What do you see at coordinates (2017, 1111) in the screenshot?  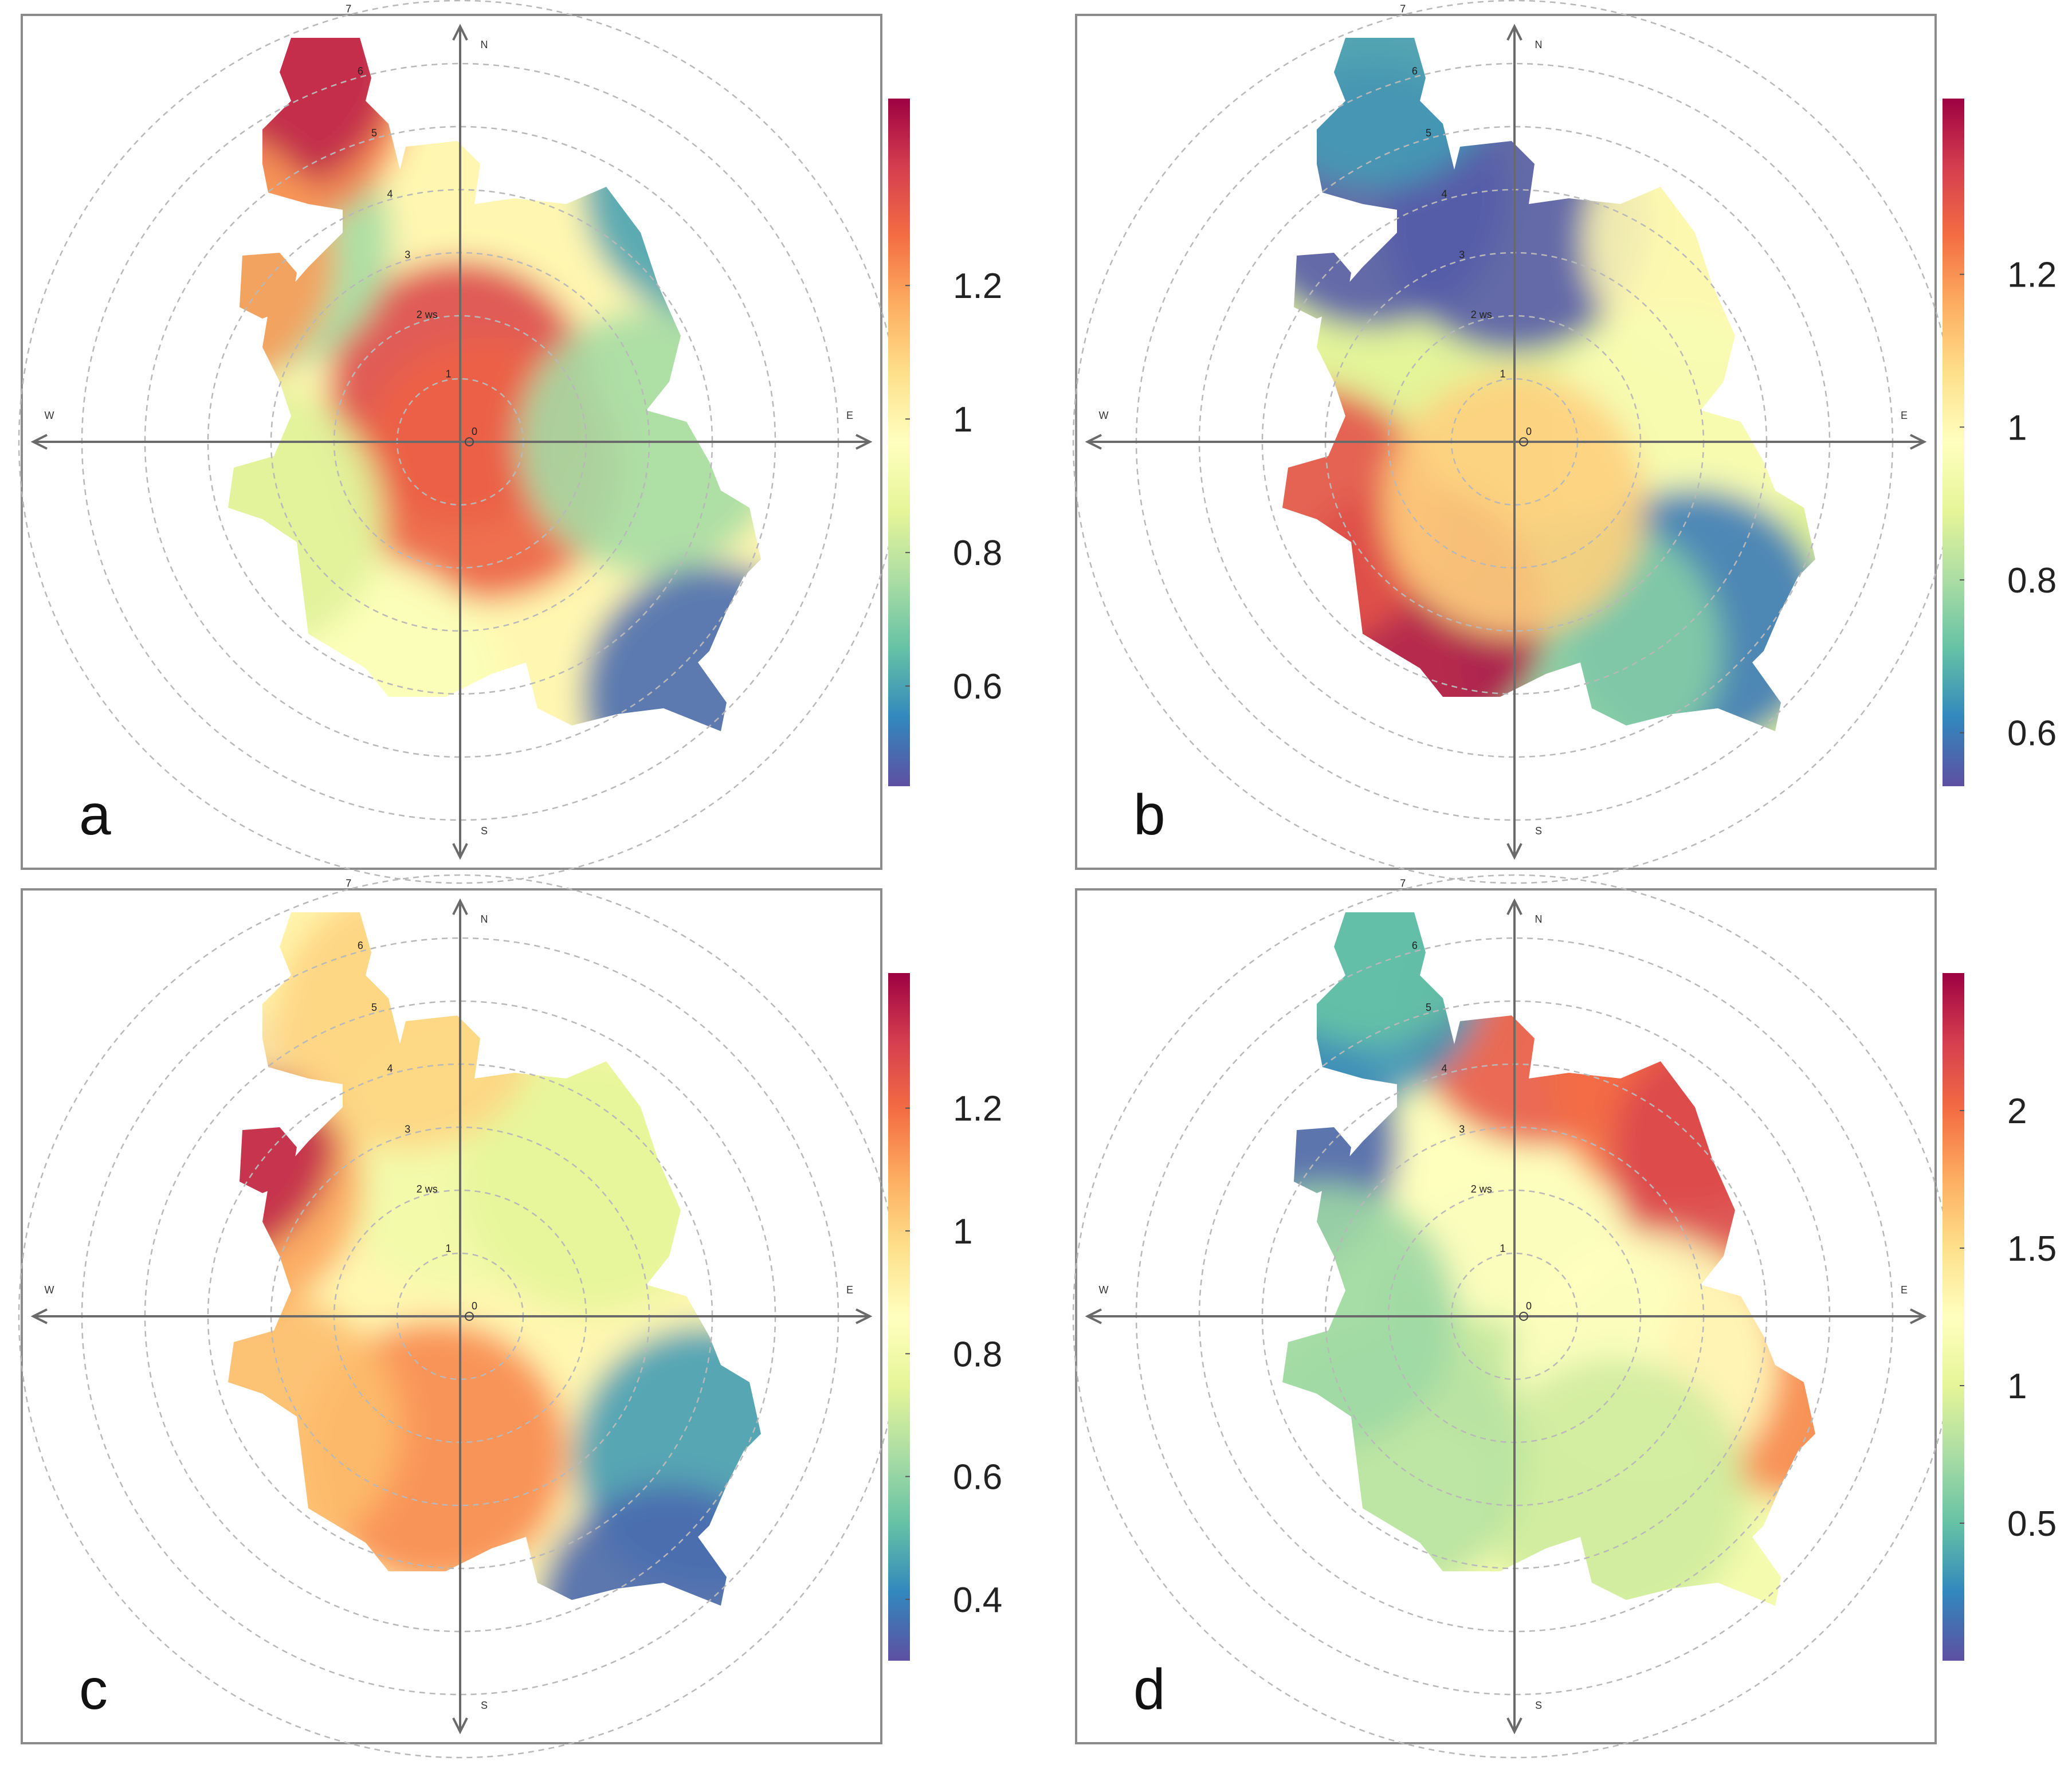 I see `colorbar-tick-label: 2` at bounding box center [2017, 1111].